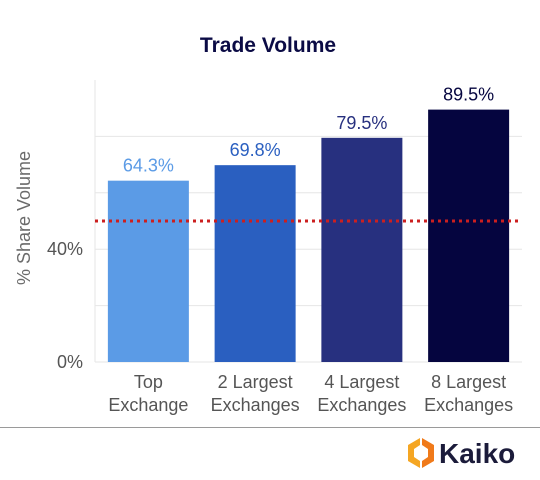  Describe the element at coordinates (468, 95) in the screenshot. I see `data-label: 89.5%` at that location.